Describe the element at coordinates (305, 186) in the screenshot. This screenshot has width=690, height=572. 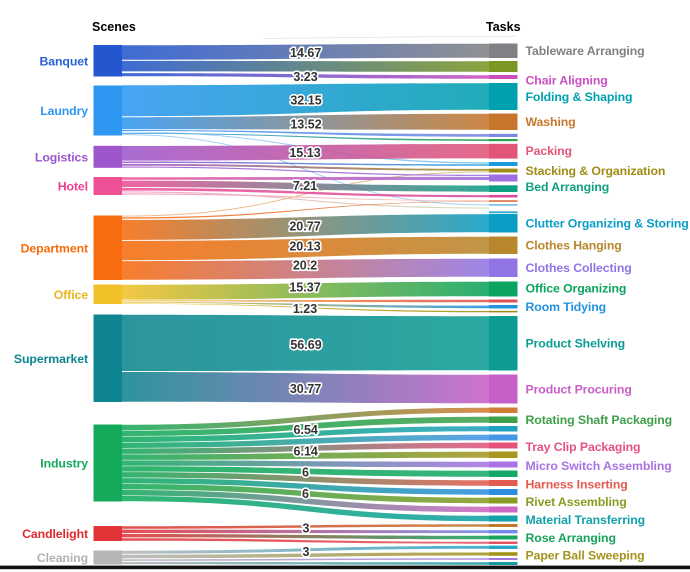
I see `svg-text: 7.21` at that location.